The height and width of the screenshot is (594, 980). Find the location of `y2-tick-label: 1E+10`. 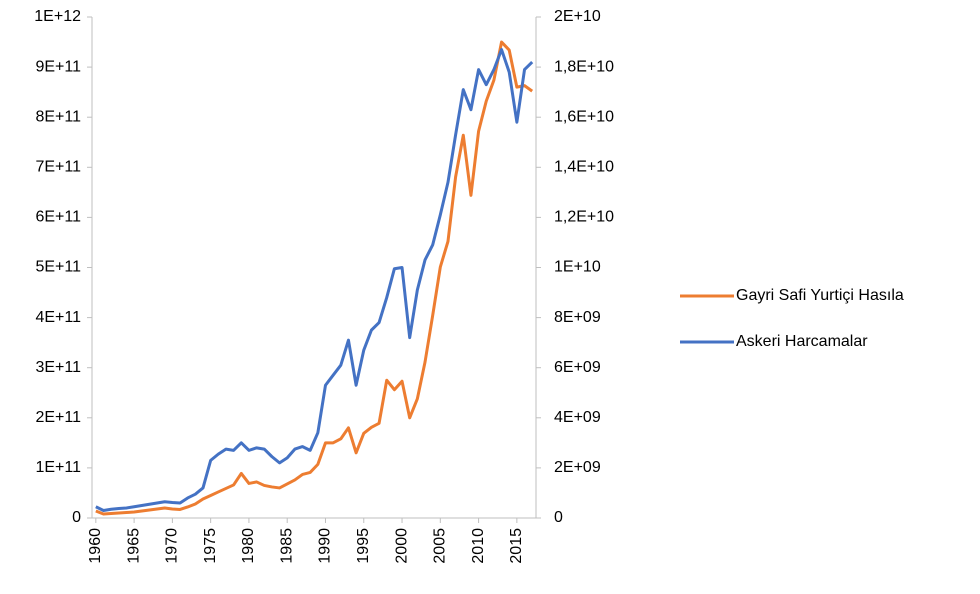

y2-tick-label: 1E+10 is located at coordinates (577, 267).